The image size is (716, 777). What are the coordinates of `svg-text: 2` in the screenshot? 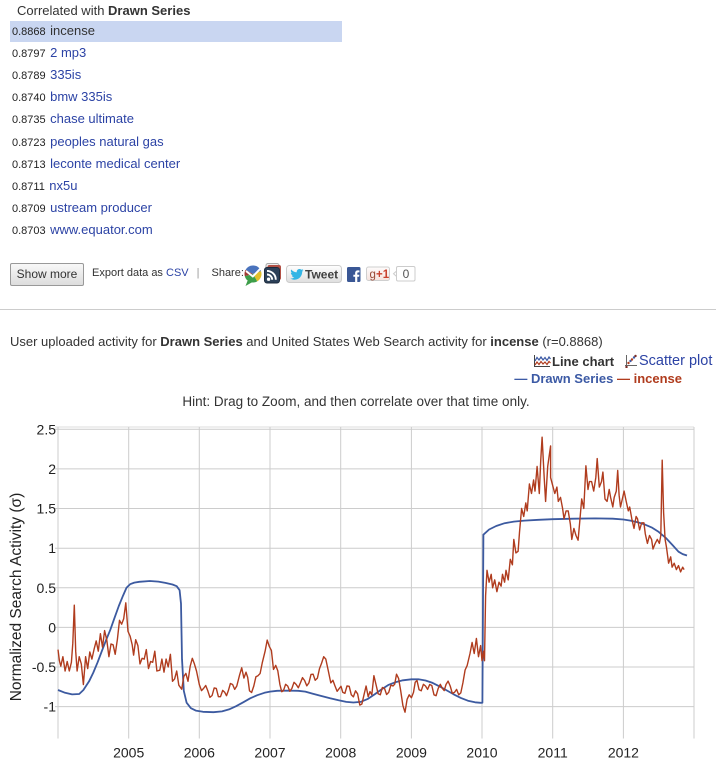 It's located at (52, 469).